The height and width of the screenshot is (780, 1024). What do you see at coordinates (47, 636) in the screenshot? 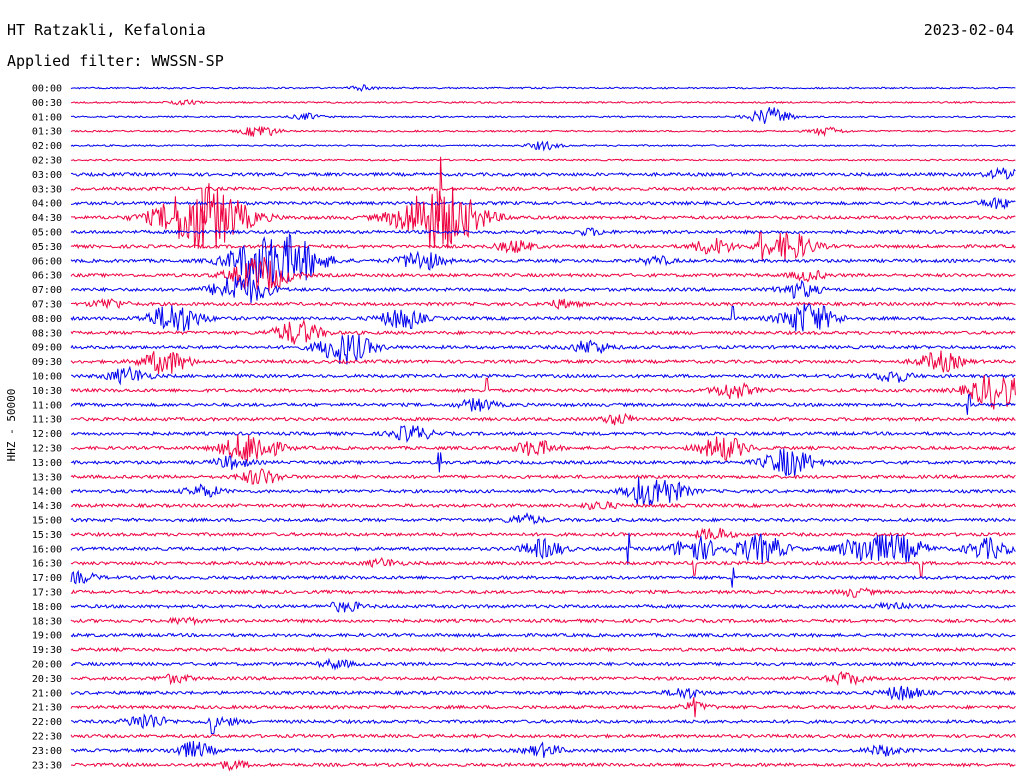
I see `row-label-1900: 19:00` at bounding box center [47, 636].